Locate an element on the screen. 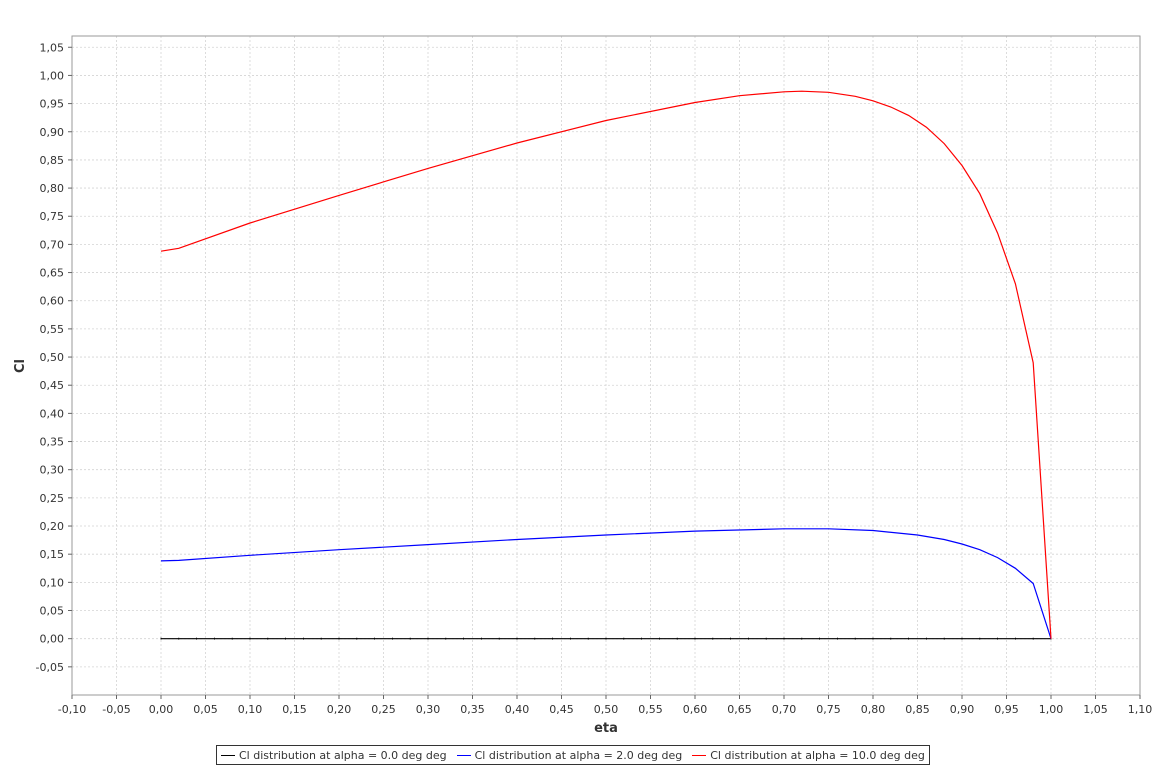  y-axis-title: Cl is located at coordinates (20, 366).